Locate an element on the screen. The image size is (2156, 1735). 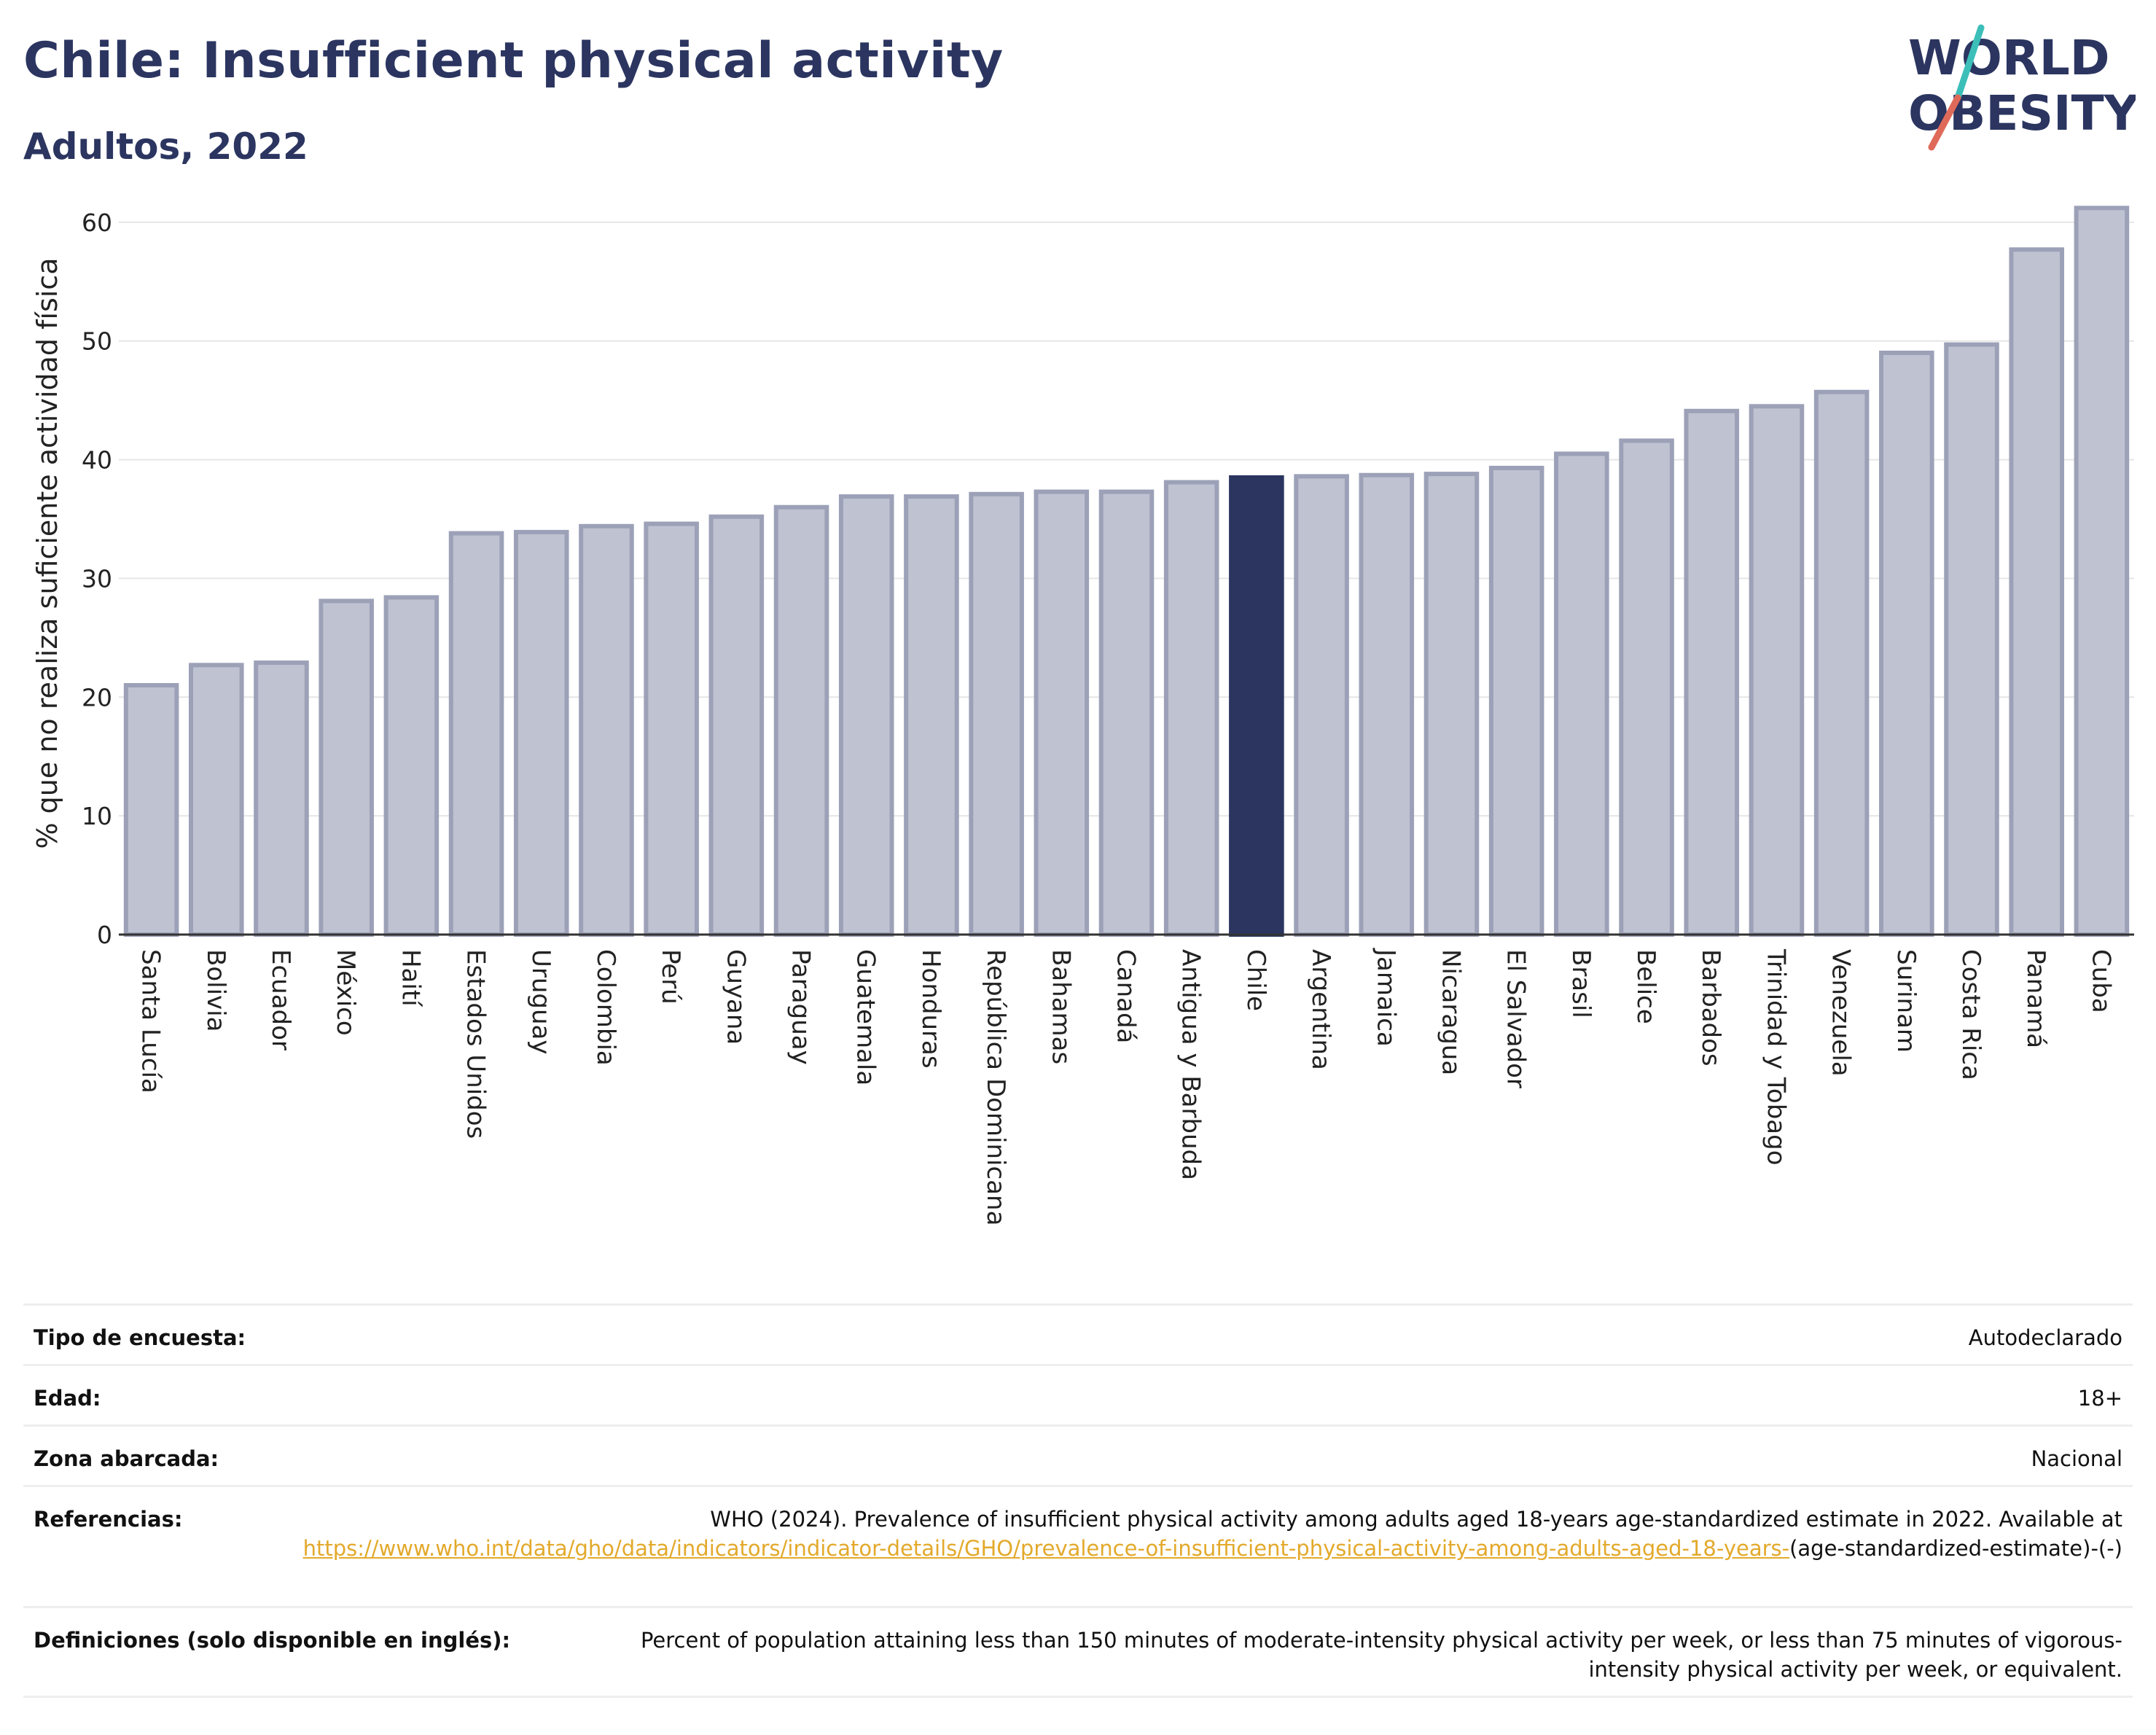
x-tick-label: México is located at coordinates (345, 992).